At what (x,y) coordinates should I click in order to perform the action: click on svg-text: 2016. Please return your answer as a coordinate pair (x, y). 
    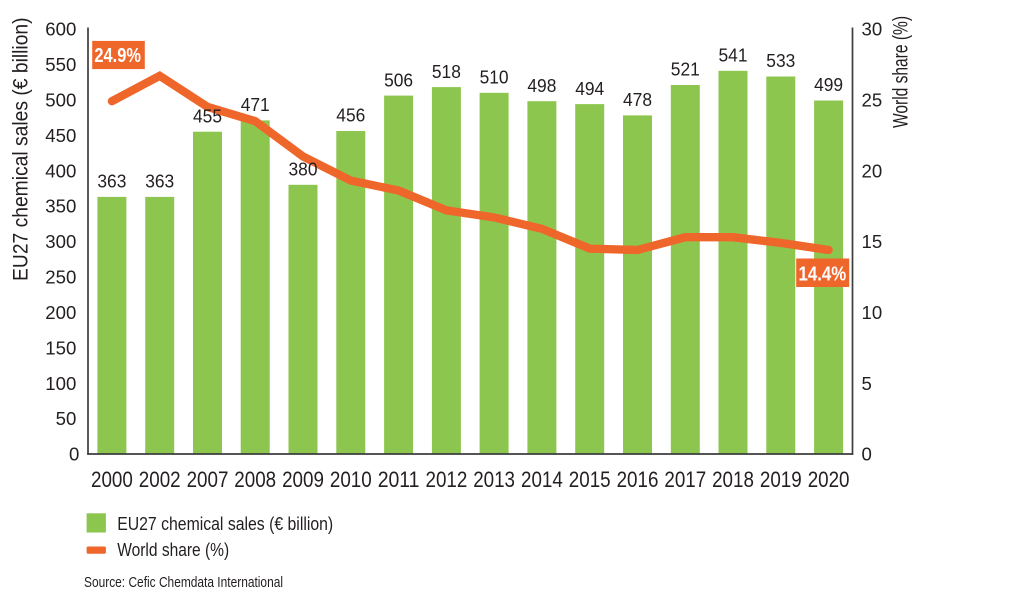
    Looking at the image, I should click on (638, 479).